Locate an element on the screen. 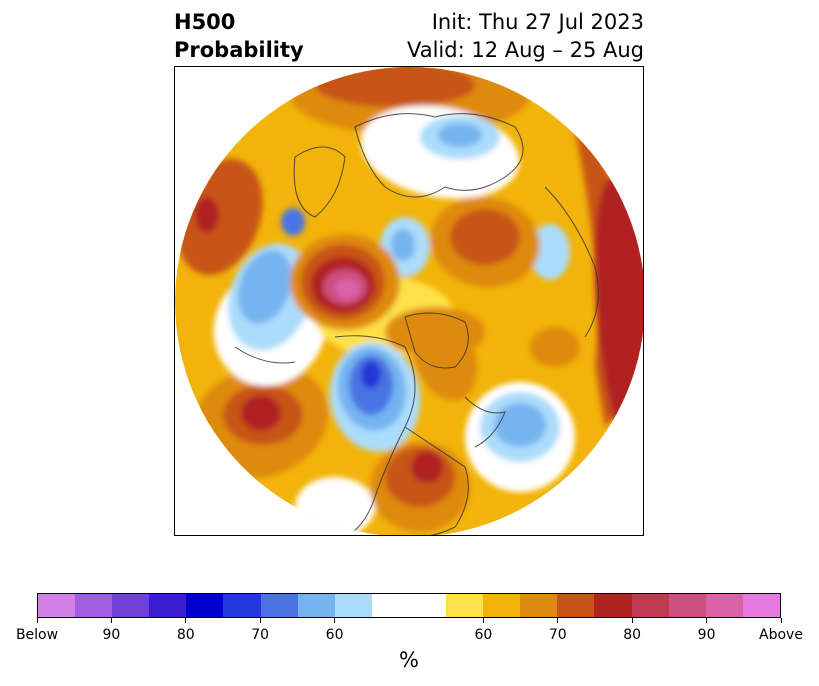 This screenshot has height=686, width=819. warm-siberia-core is located at coordinates (485, 237).